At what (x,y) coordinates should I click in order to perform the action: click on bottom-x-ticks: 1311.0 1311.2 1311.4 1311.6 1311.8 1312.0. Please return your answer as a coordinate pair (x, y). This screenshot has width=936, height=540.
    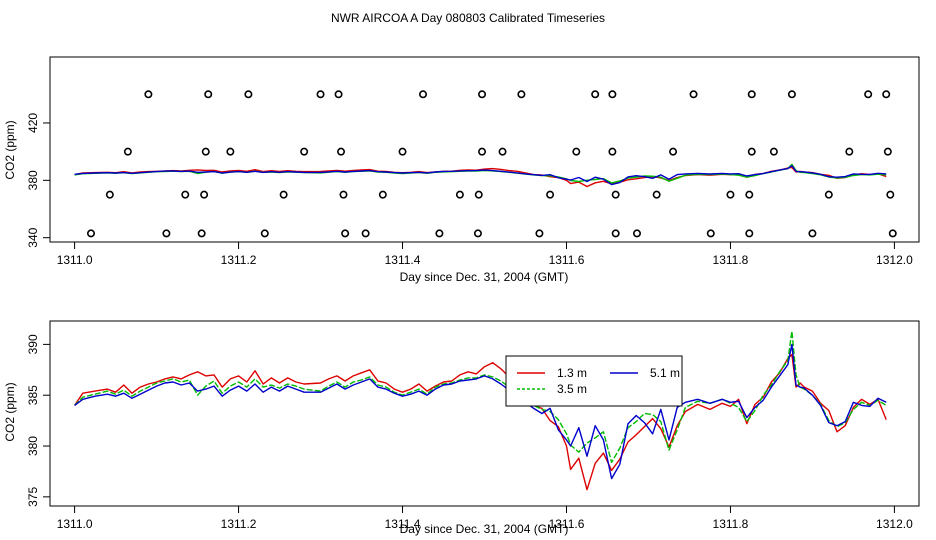
    Looking at the image, I should click on (485, 518).